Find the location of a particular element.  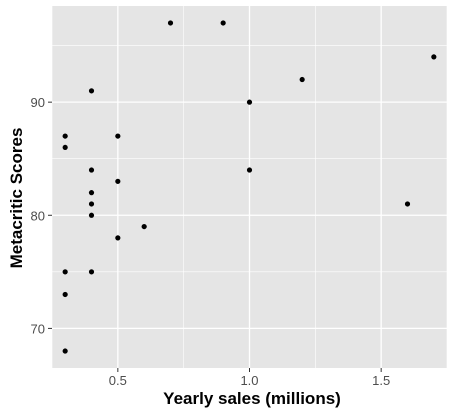

x-axis-label: Yearly sales (millions) is located at coordinates (252, 398).